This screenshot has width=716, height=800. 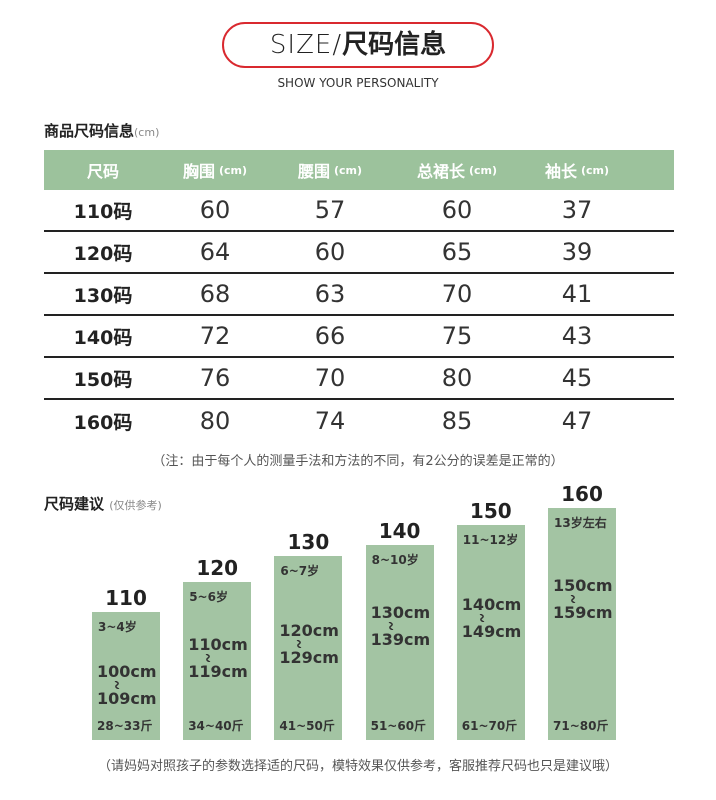 I want to click on bar-size-label: 120, so click(x=217, y=568).